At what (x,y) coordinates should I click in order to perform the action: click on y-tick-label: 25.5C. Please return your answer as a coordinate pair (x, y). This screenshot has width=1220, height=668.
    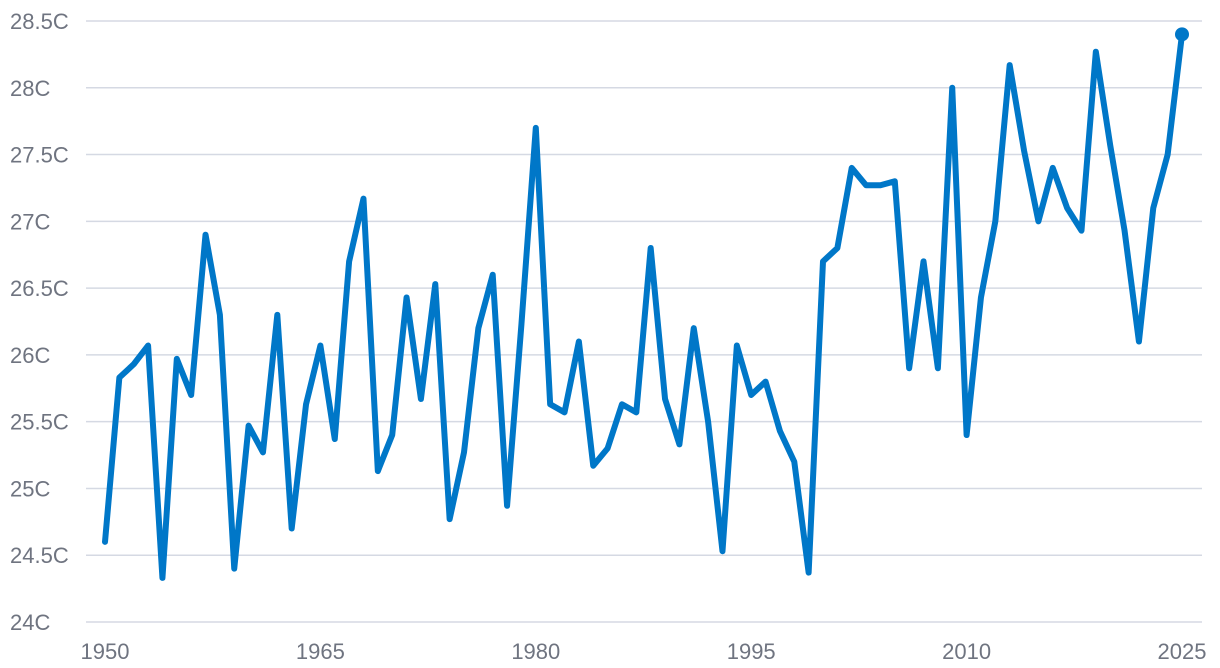
    Looking at the image, I should click on (39, 422).